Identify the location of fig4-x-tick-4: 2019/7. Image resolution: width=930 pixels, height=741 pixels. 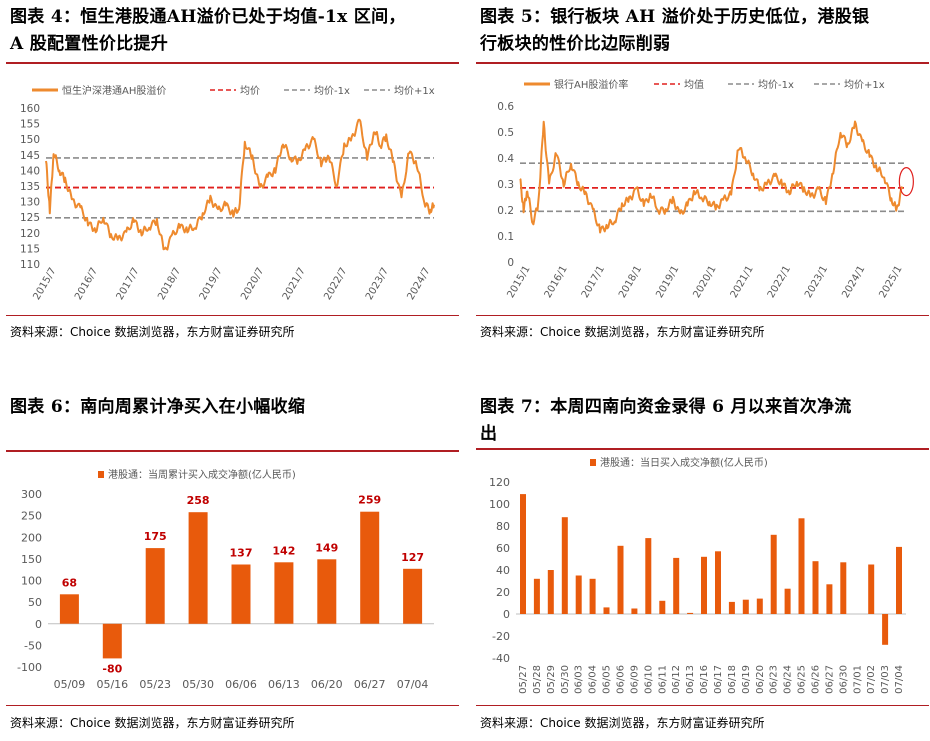
(211, 284).